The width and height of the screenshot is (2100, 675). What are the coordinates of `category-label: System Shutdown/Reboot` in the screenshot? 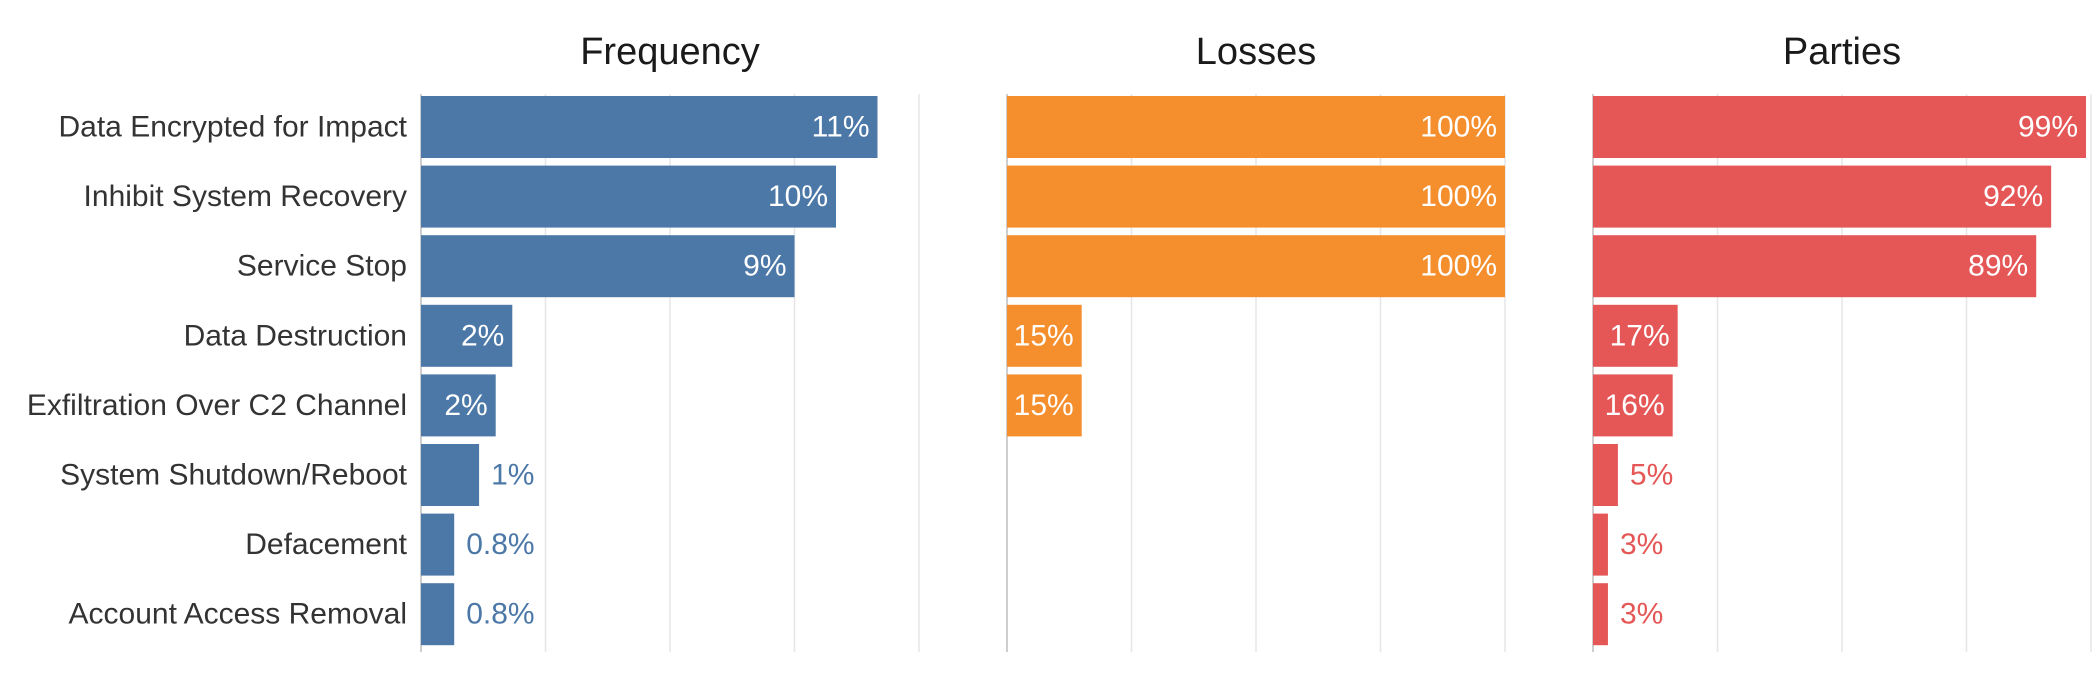 It's located at (234, 475).